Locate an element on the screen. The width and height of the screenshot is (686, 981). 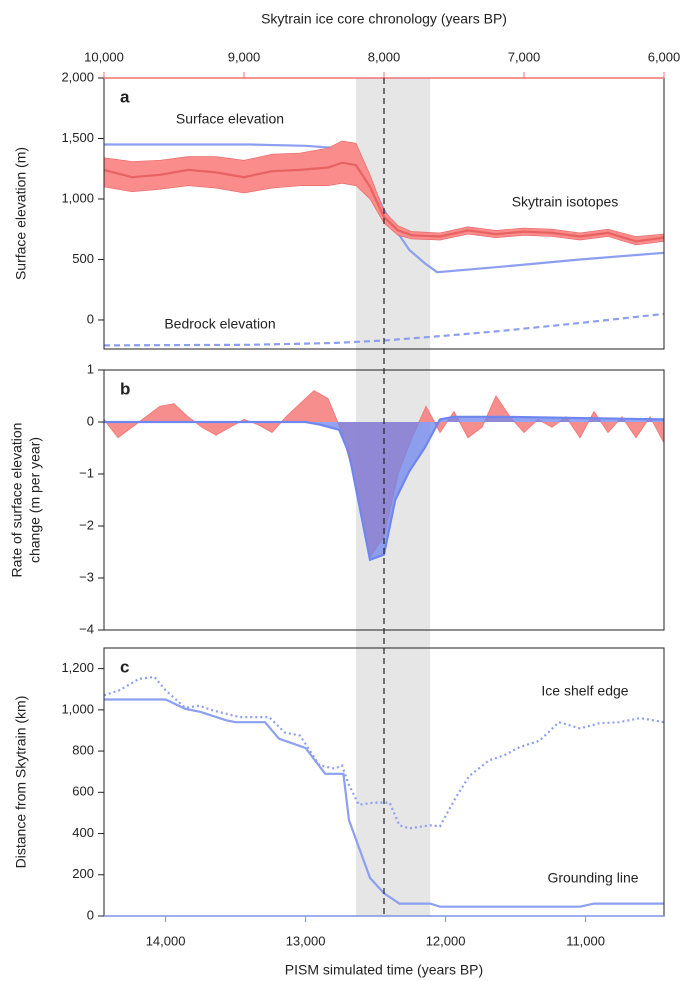
top-tick-label: 9,000 is located at coordinates (244, 56).